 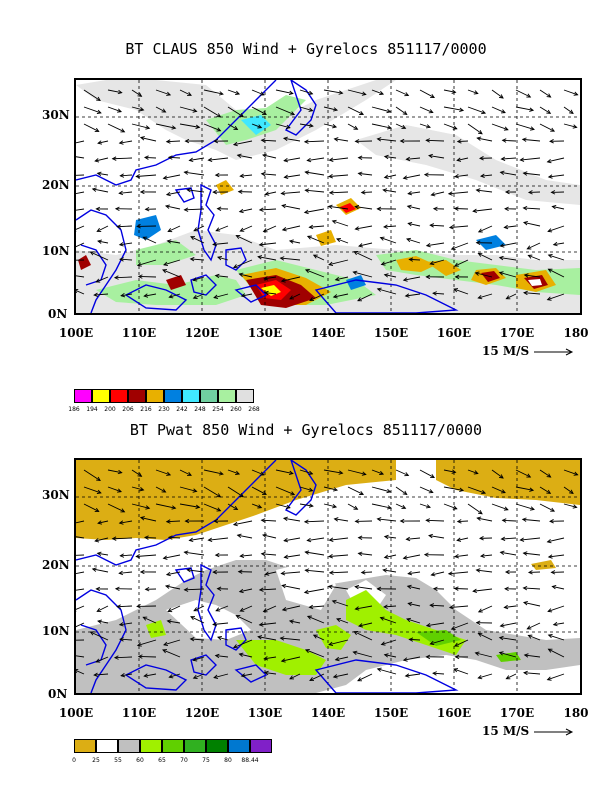 What do you see at coordinates (250, 760) in the screenshot?
I see `legend-tick-label: 88.44` at bounding box center [250, 760].